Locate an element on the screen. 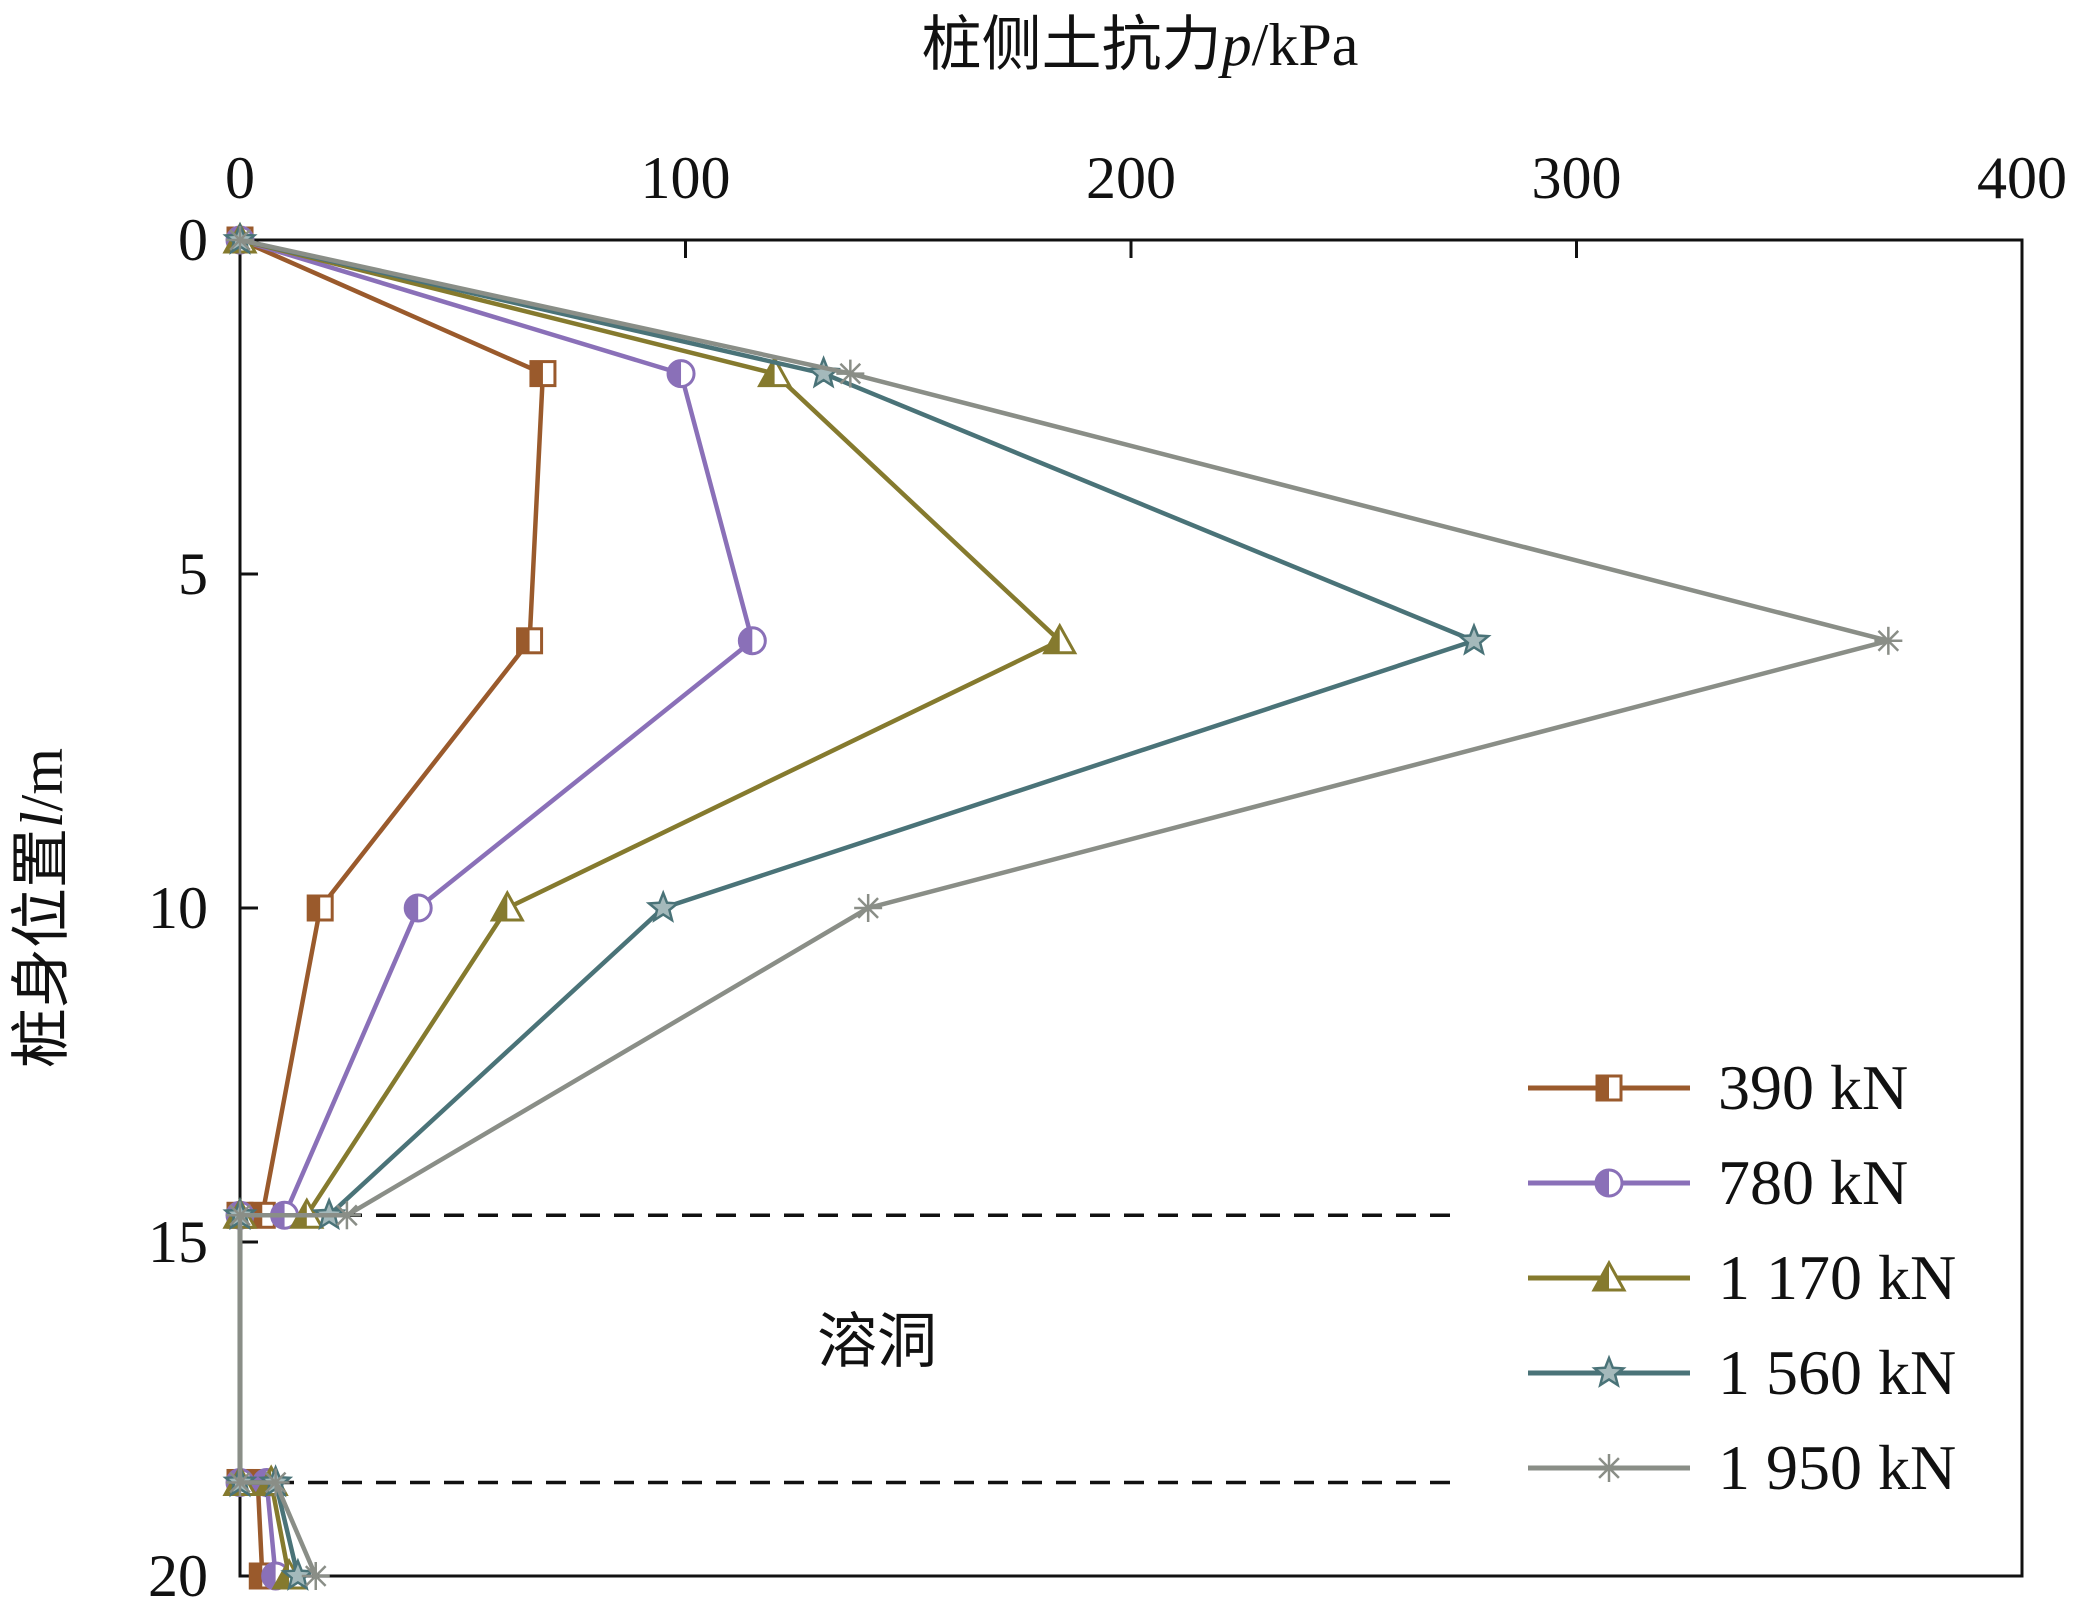 The image size is (2094, 1609). x-axis-unit: /kPa is located at coordinates (1305, 45).